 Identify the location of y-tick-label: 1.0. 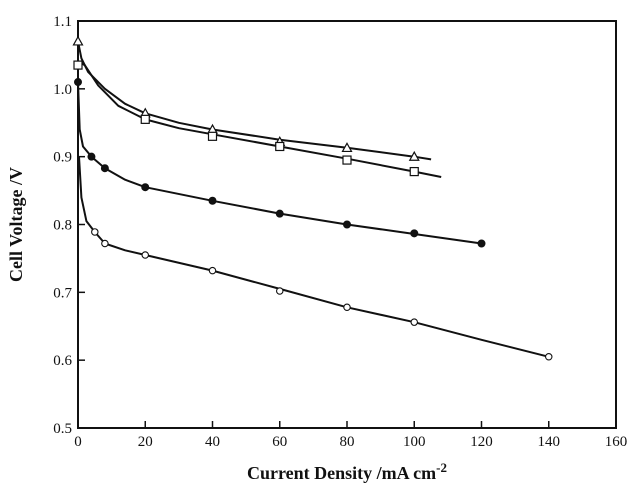
(62, 90).